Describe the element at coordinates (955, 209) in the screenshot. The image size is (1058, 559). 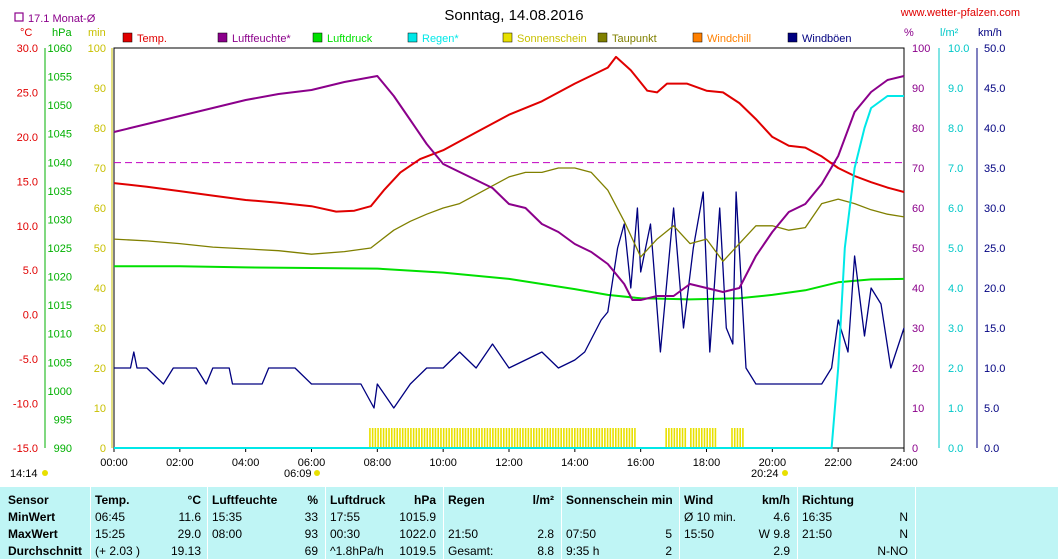
I see `rain-tick-label: 6.0` at that location.